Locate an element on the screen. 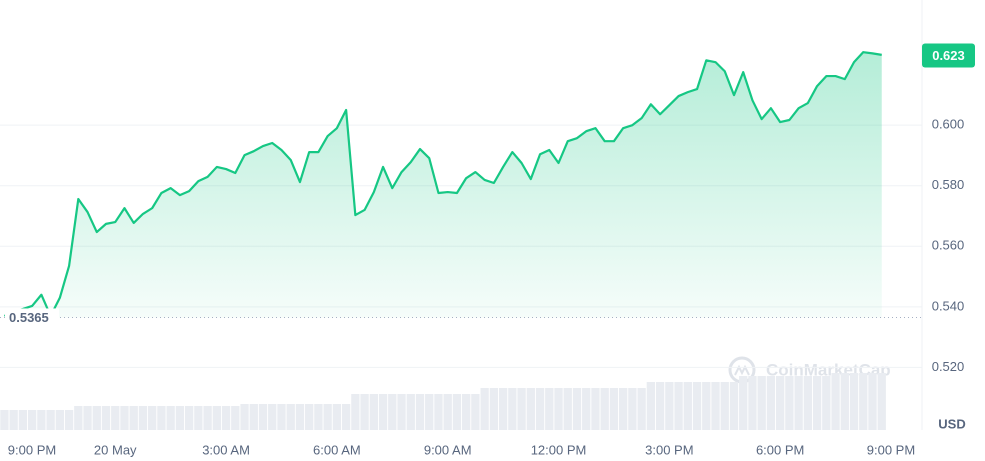 The width and height of the screenshot is (985, 461). x-tick-label: 20 May is located at coordinates (115, 449).